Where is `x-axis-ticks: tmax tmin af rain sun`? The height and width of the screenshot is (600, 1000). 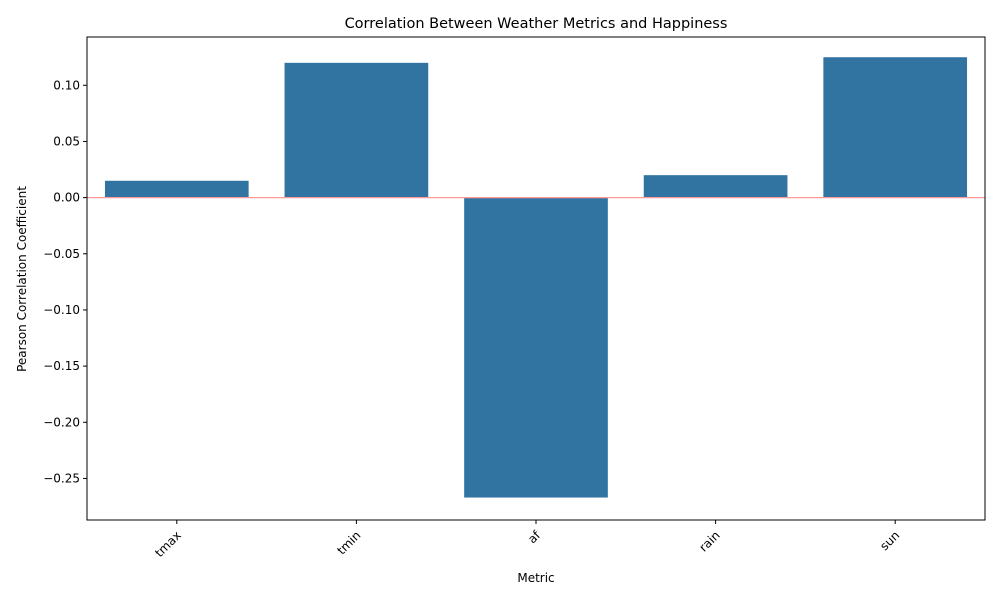 x-axis-ticks: tmax tmin af rain sun is located at coordinates (527, 540).